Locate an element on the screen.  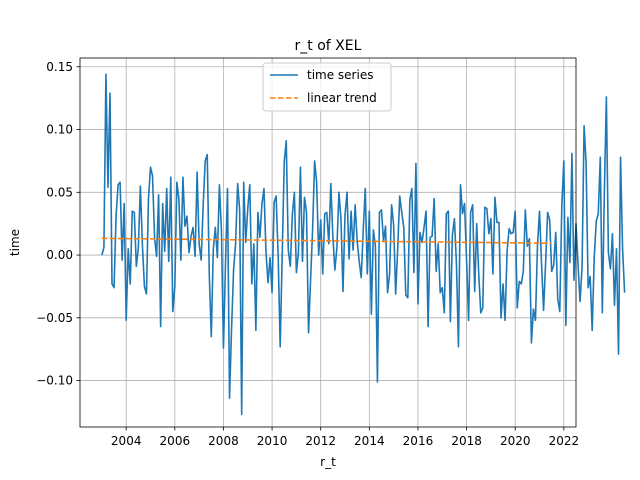
y-tick-label: 0.05 is located at coordinates (59, 192).